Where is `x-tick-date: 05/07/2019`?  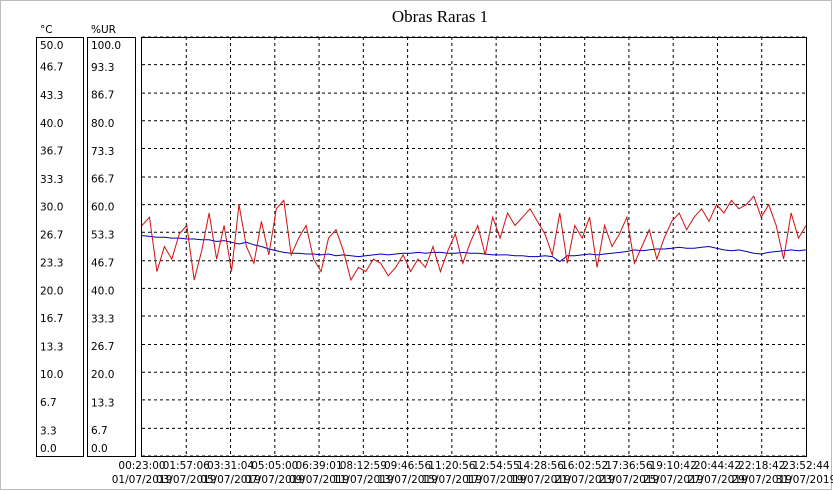
x-tick-date: 05/07/2019 is located at coordinates (230, 480).